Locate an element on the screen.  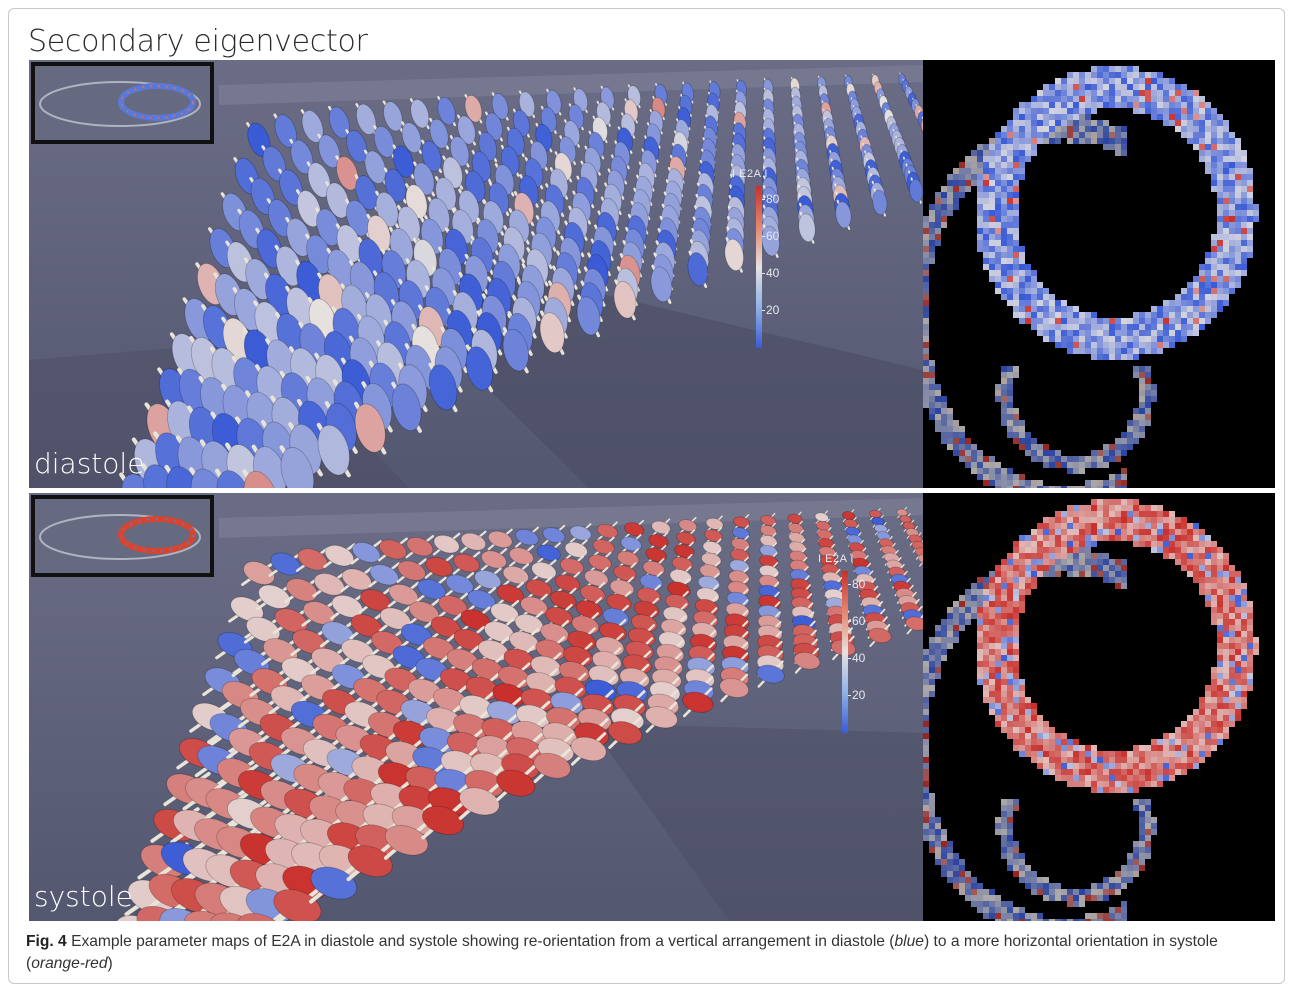
caption-orange-red: orange-red is located at coordinates (69, 963).